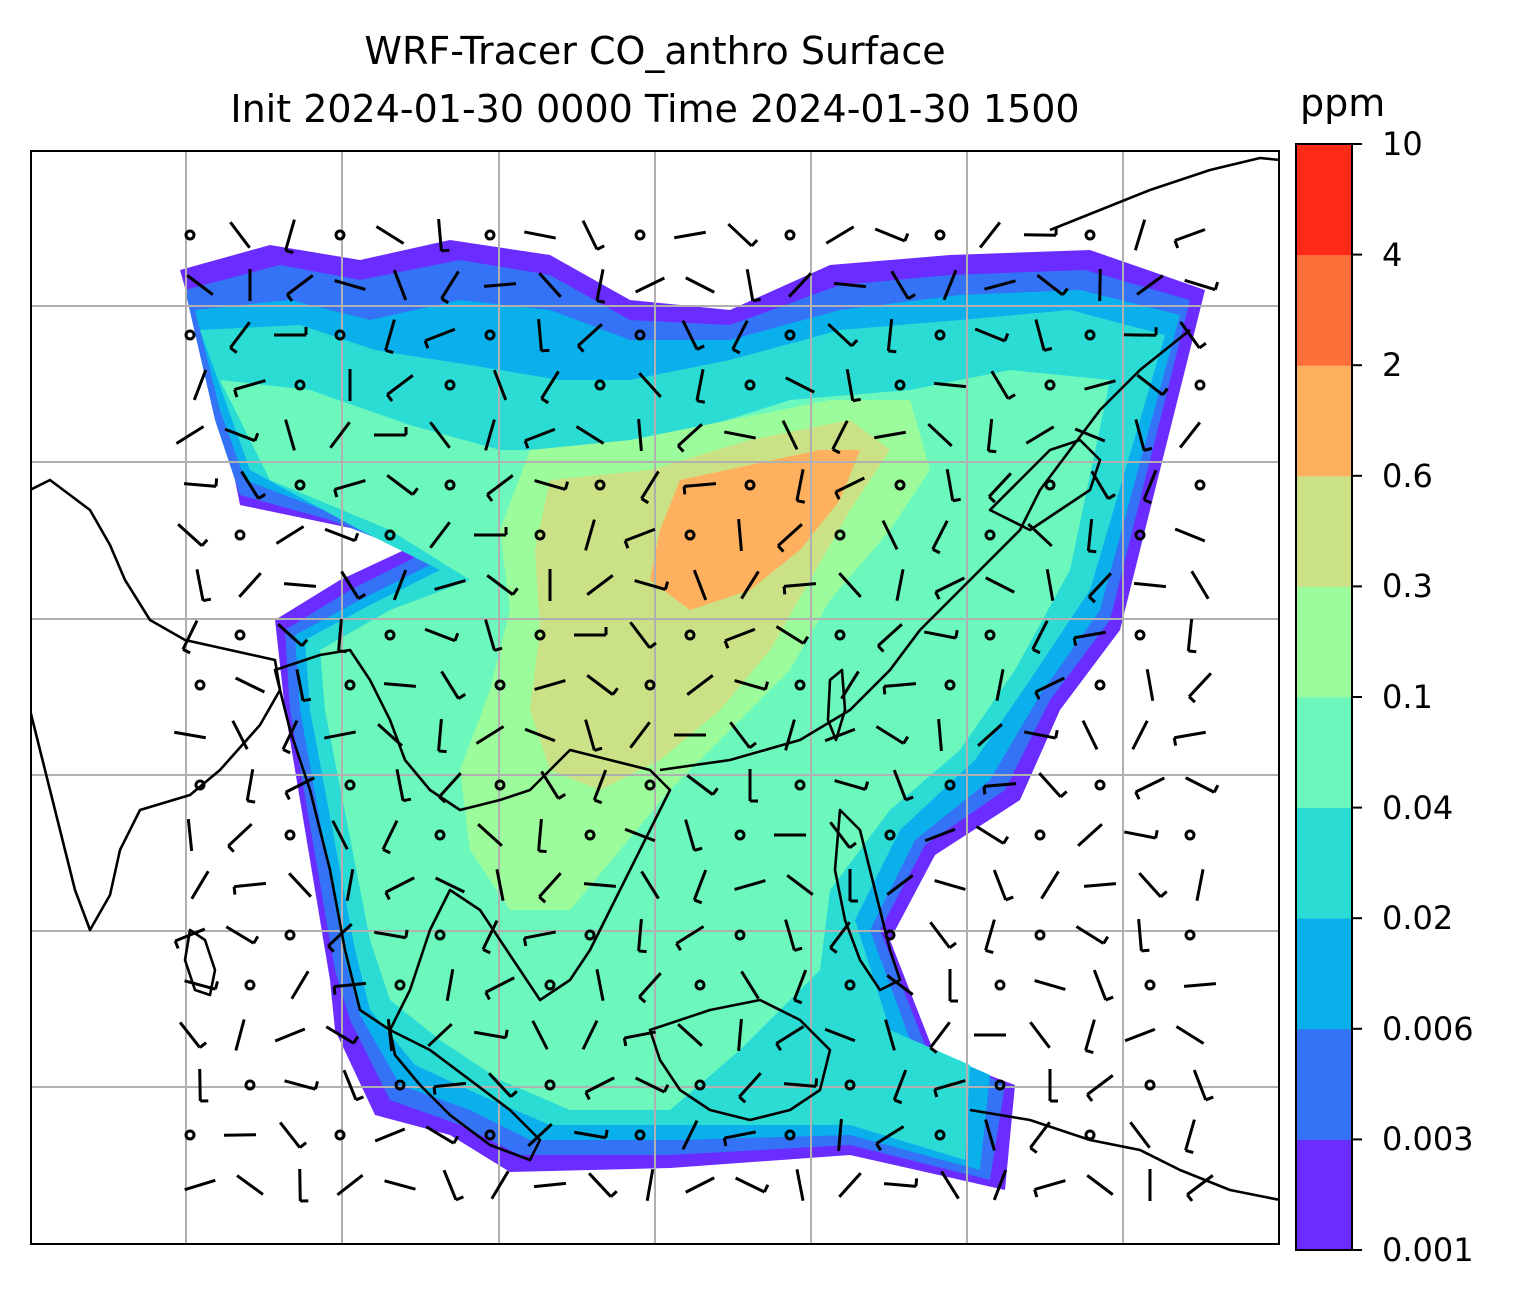  I want to click on colorbar-tick-label: 4, so click(1392, 254).